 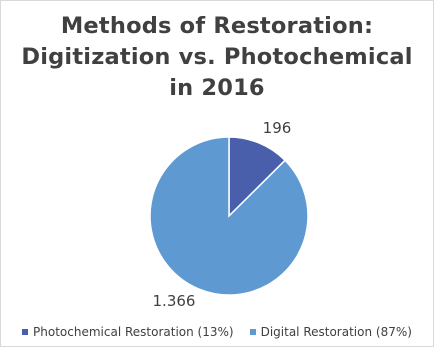 What do you see at coordinates (252, 332) in the screenshot?
I see `legend-swatch-digital` at bounding box center [252, 332].